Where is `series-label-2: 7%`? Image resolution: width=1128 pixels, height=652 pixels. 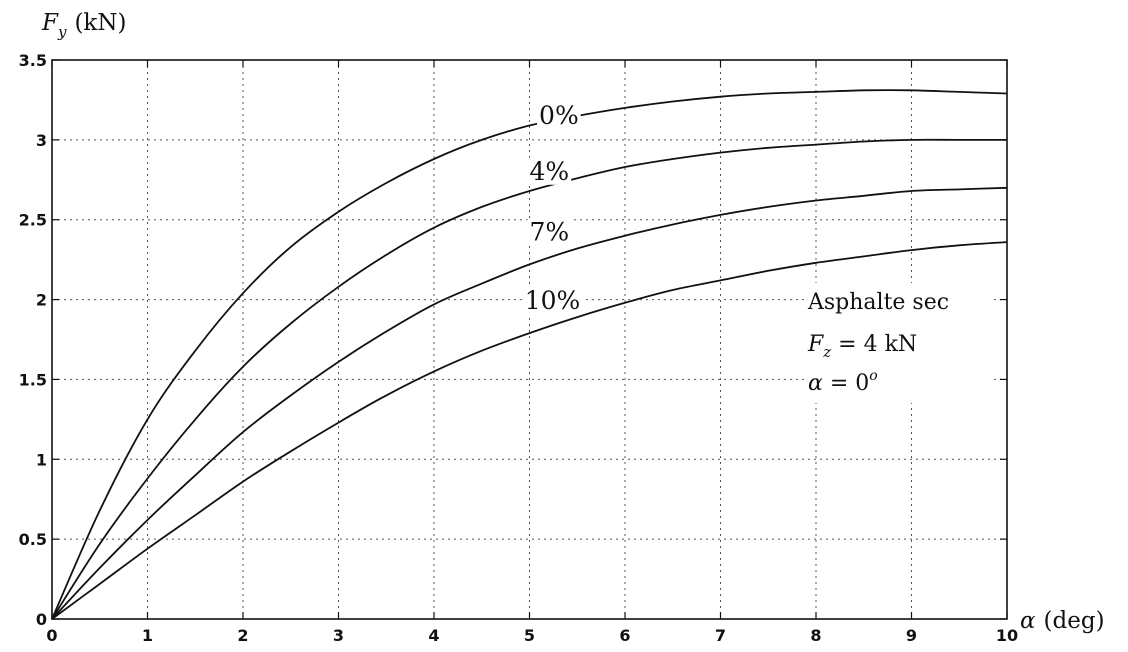 series-label-2: 7% is located at coordinates (550, 231).